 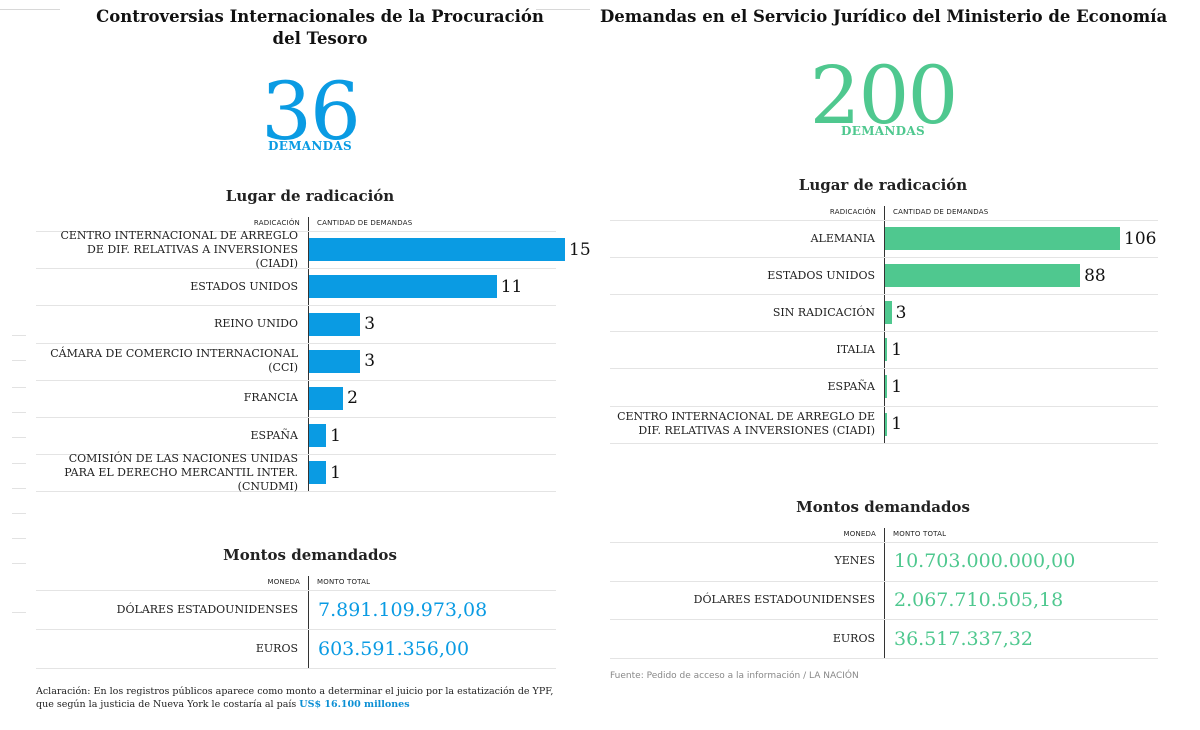 What do you see at coordinates (842, 238) in the screenshot?
I see `category-label: ALEMANIA` at bounding box center [842, 238].